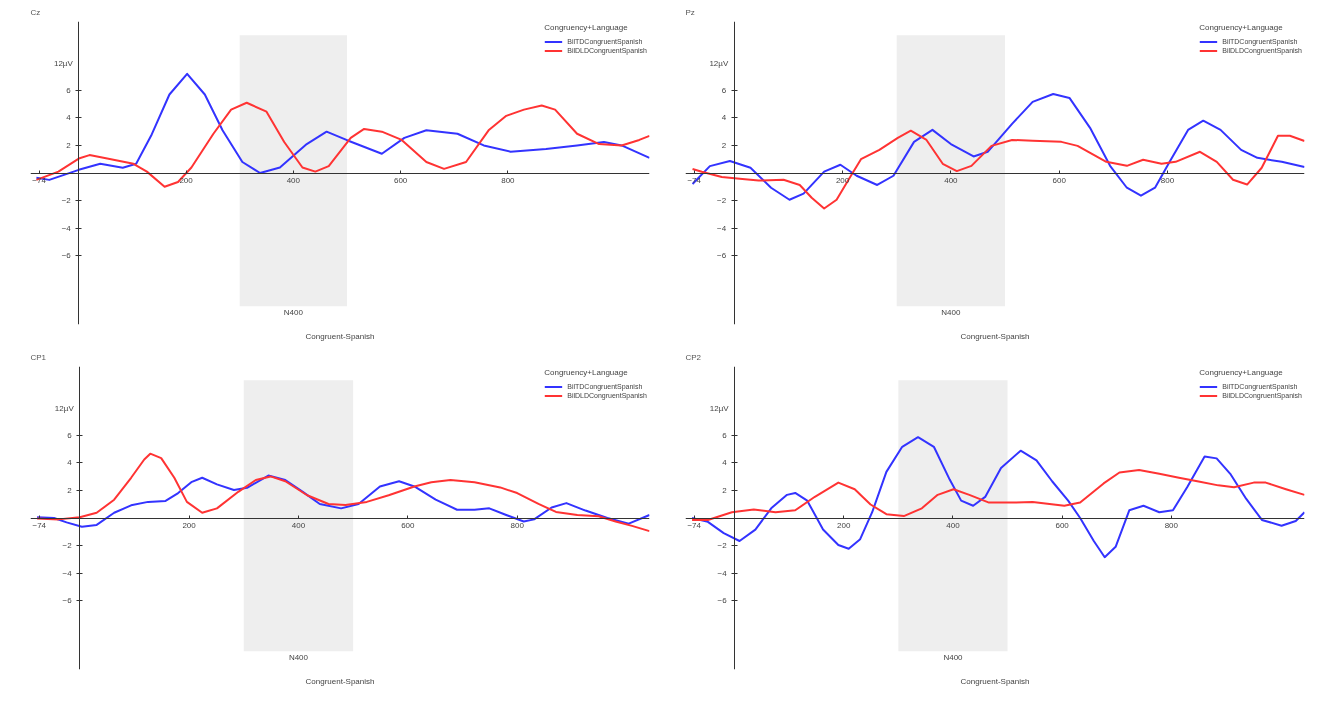  I want to click on chart-title: Pz, so click(690, 12).